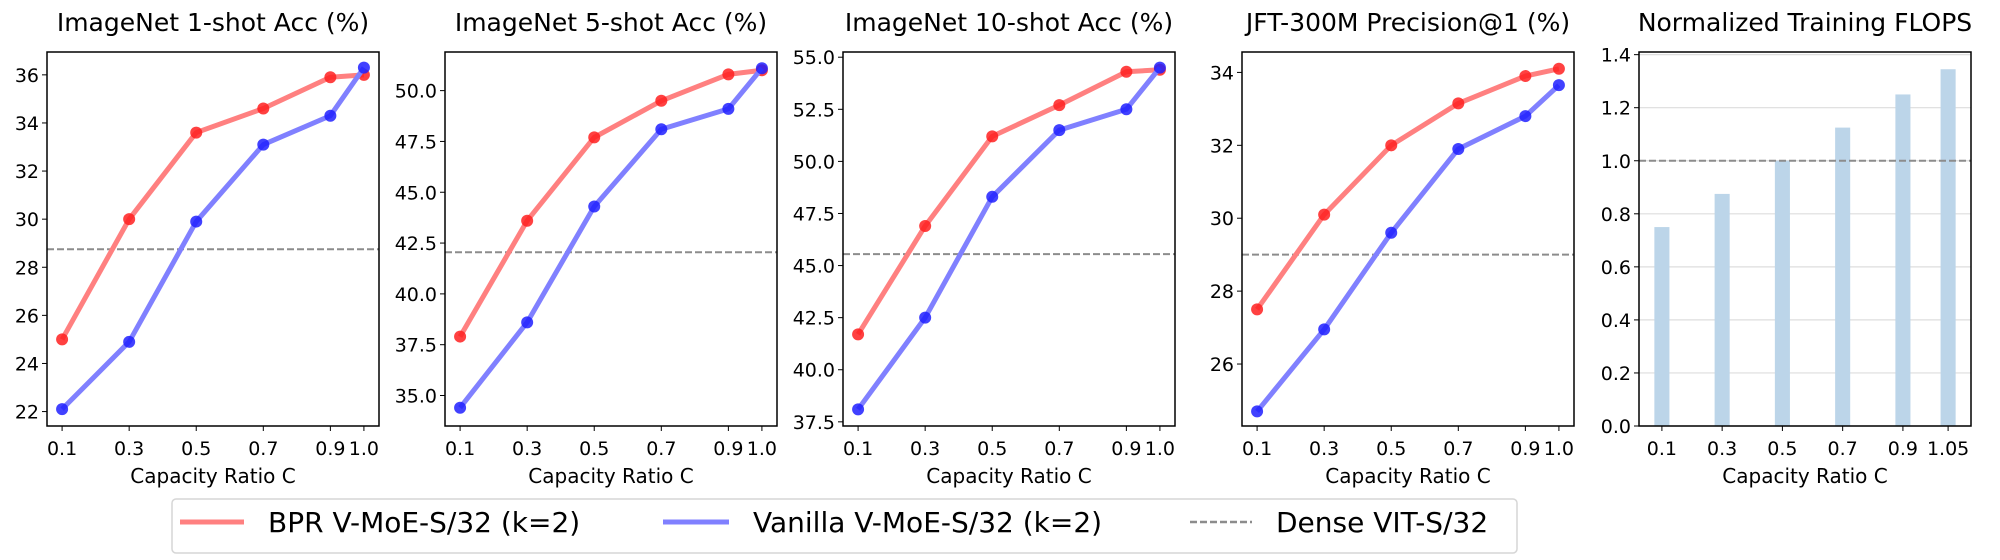 This screenshot has height=560, width=2000. What do you see at coordinates (27, 220) in the screenshot?
I see `y-tick-label: 30` at bounding box center [27, 220].